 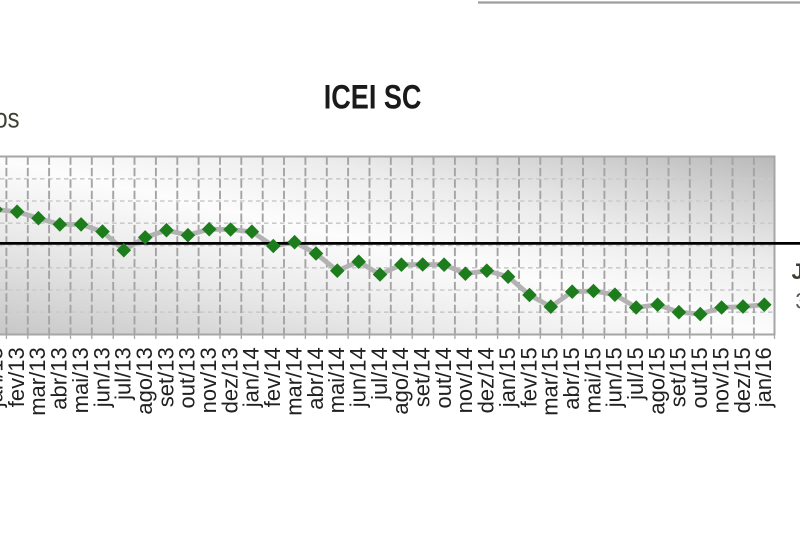 I want to click on svg-text: mar/15, so click(x=550, y=381).